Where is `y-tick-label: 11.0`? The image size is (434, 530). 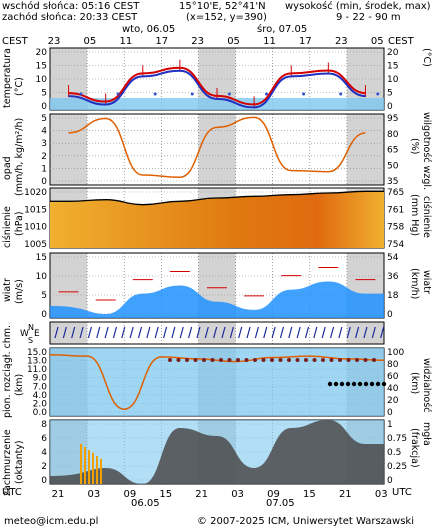
y-tick-label: 11.0 is located at coordinates (37, 370).